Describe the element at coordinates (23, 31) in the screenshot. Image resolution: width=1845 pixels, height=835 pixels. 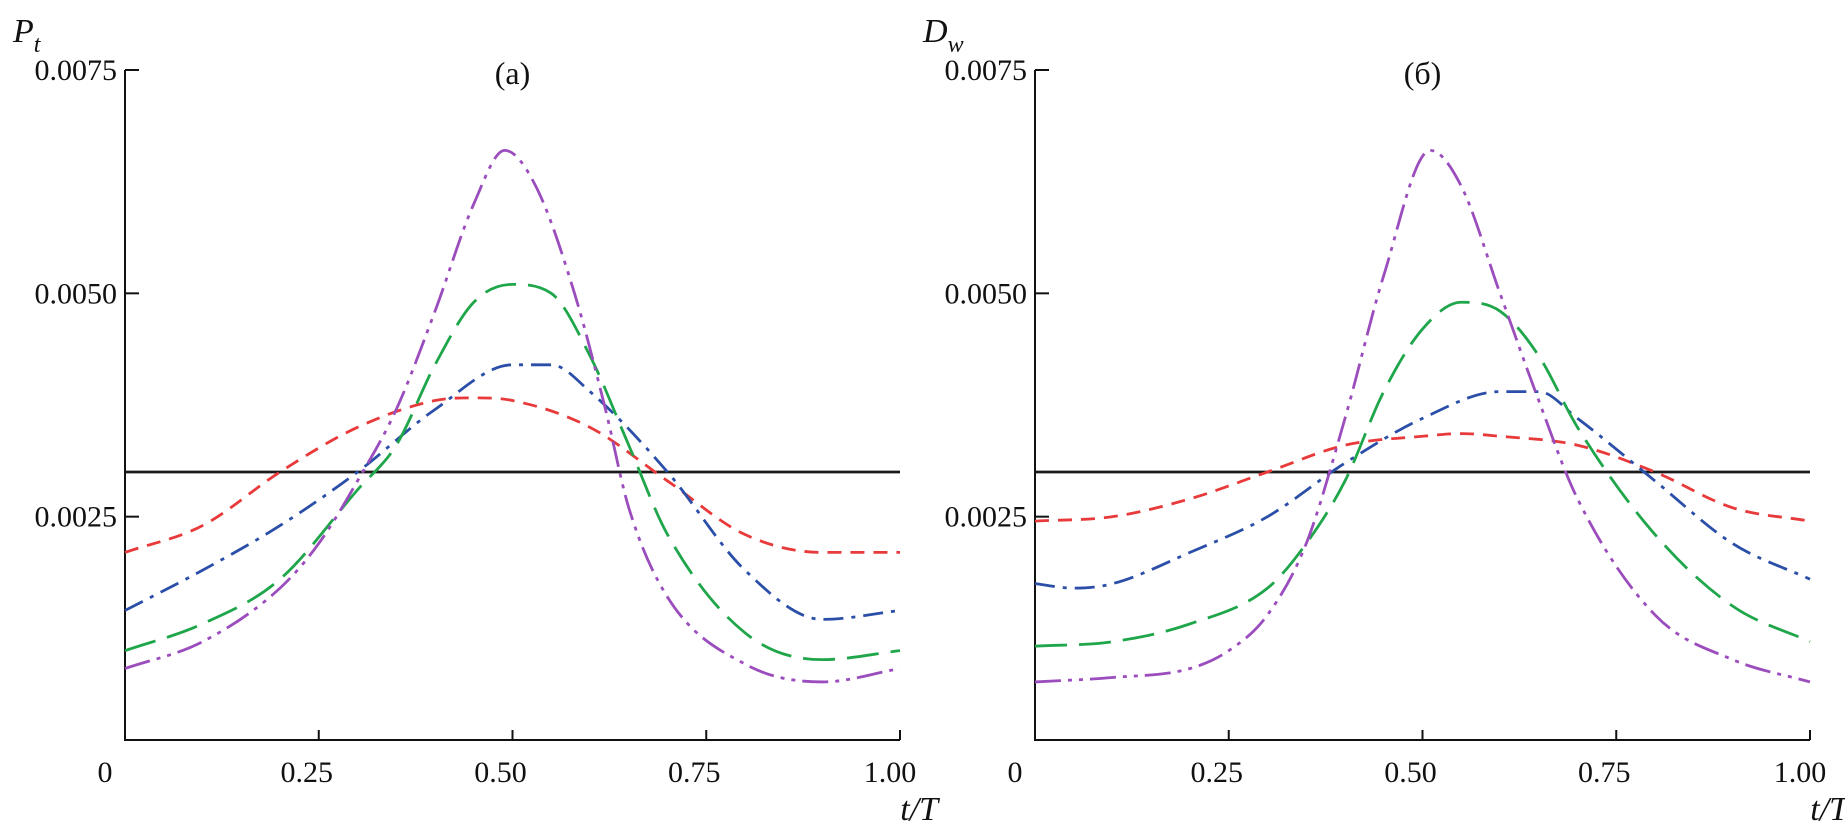
I see `y-axis-title-main: P` at that location.